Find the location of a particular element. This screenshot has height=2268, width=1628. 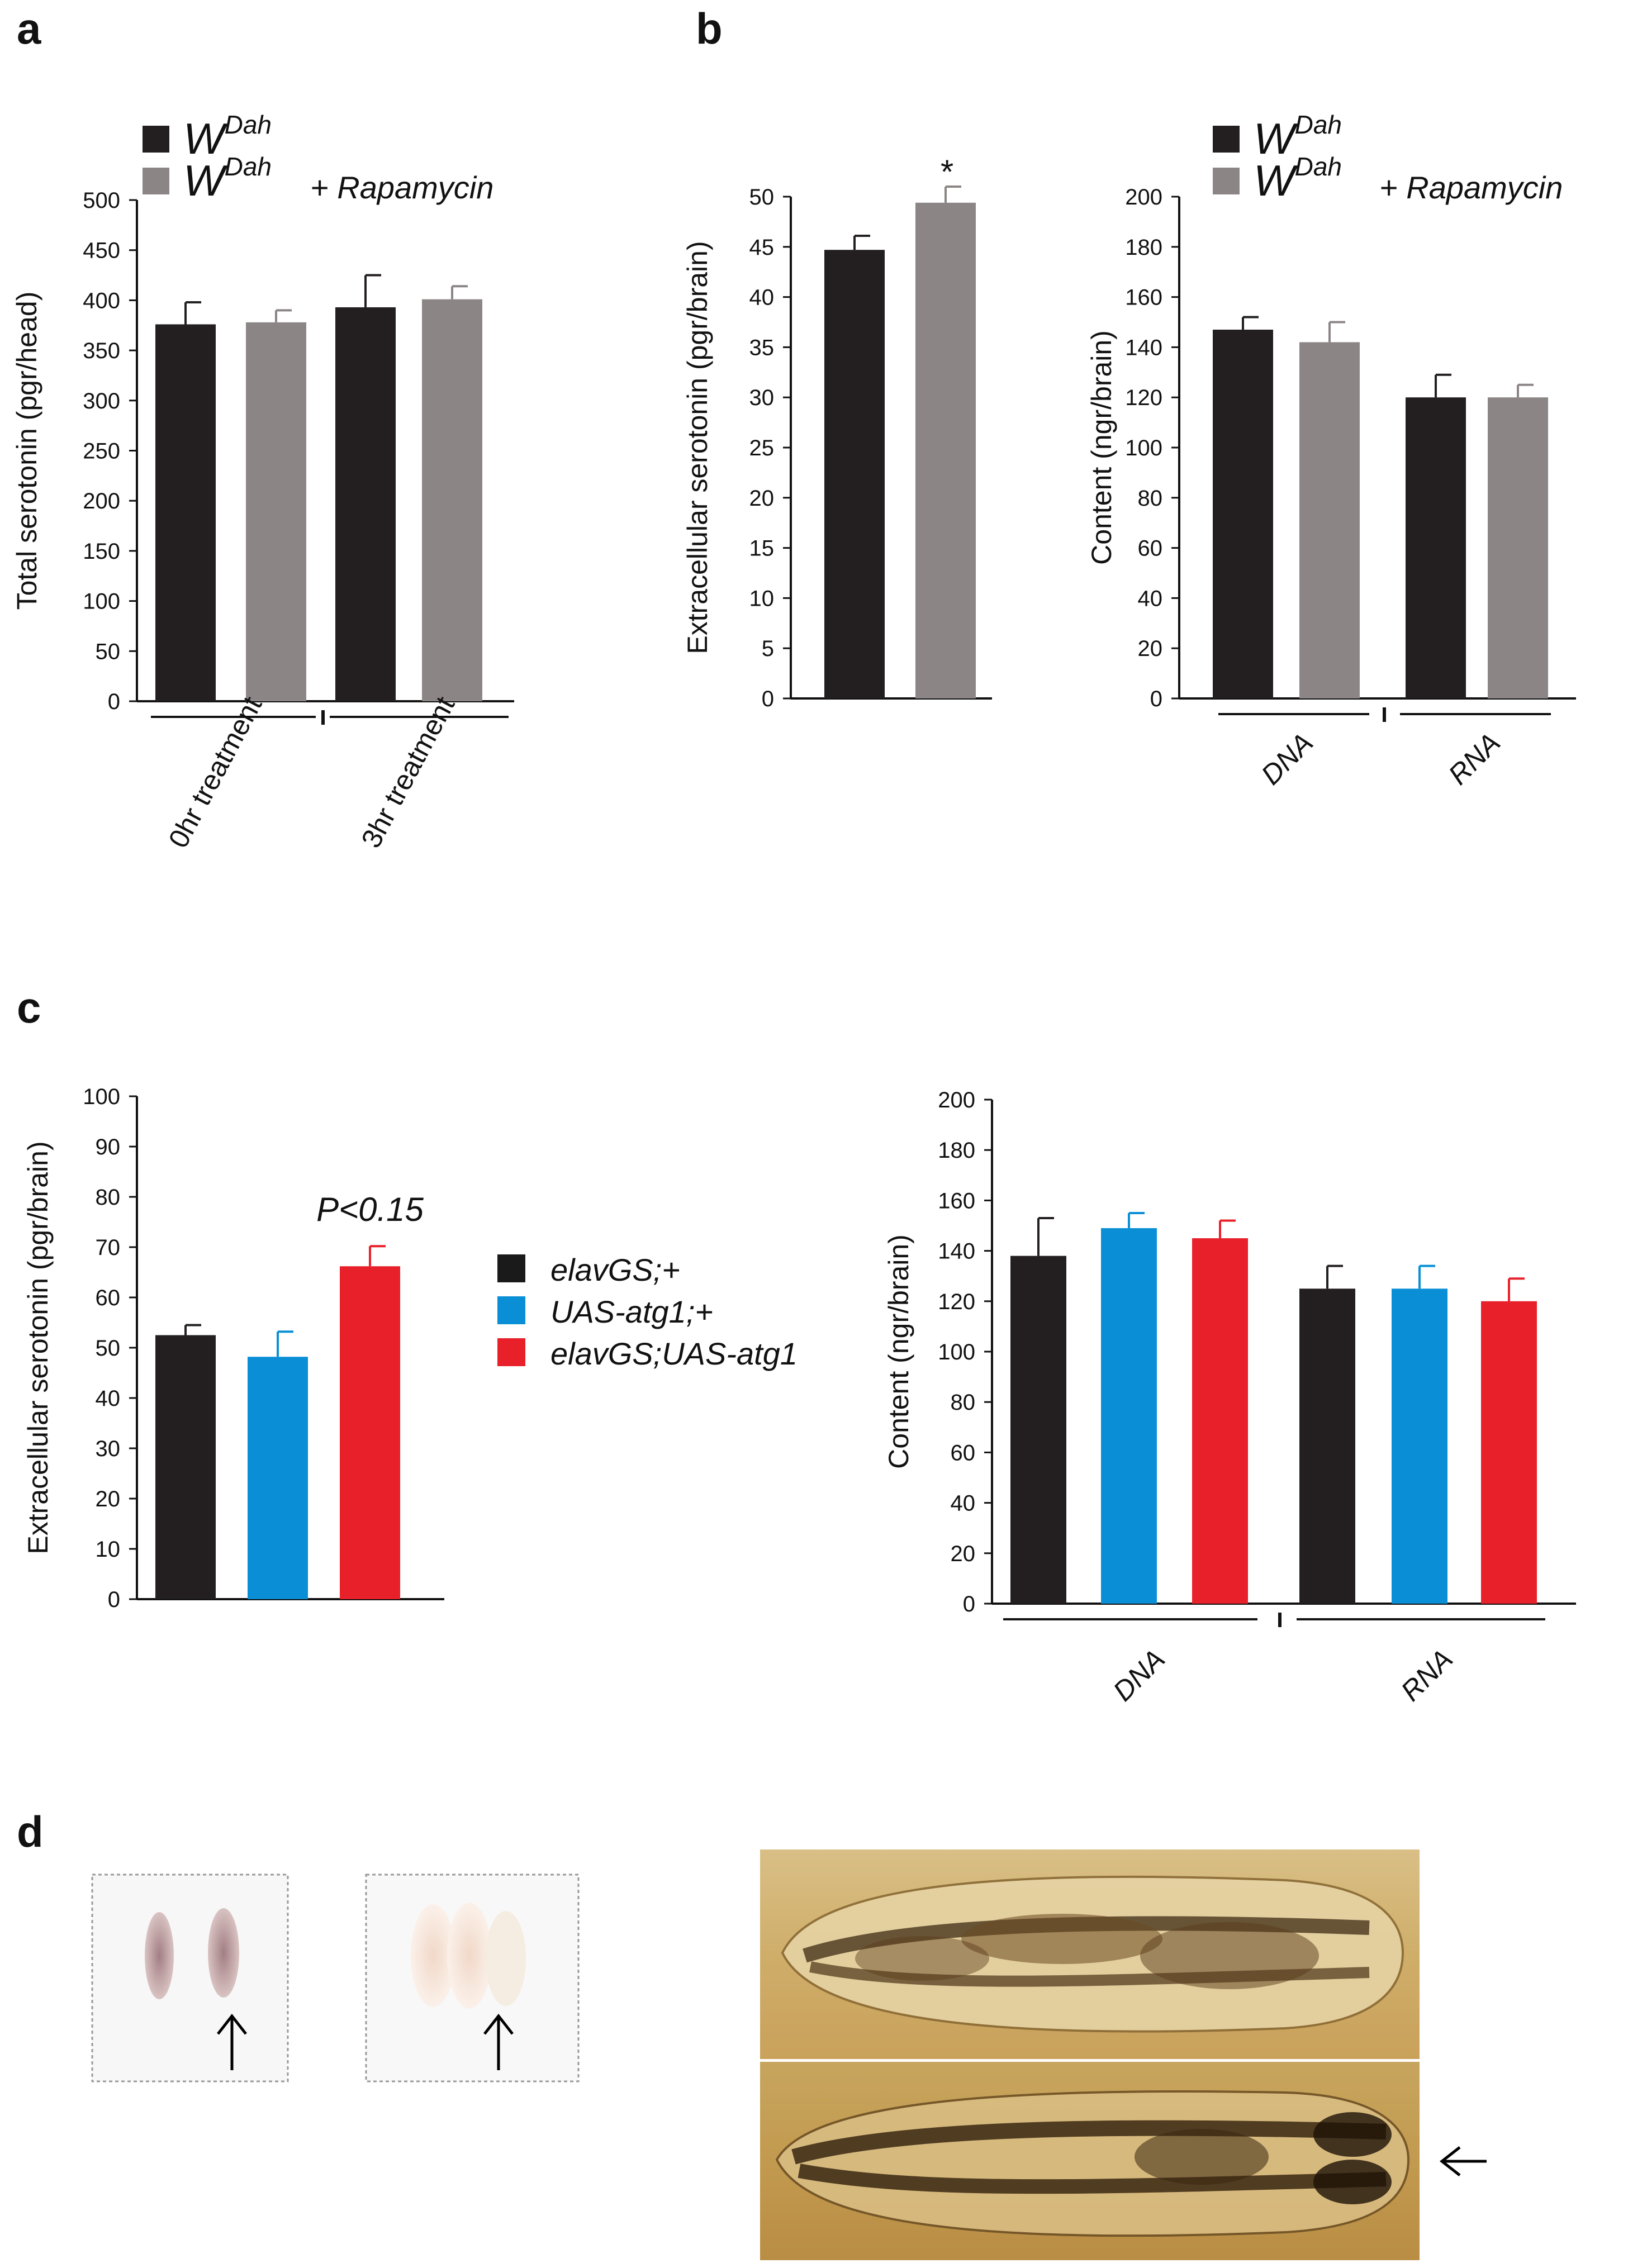

legend-c: elavGS;+ UAS-atg1;+ elavGS;UAS-atg1 is located at coordinates (648, 1311).